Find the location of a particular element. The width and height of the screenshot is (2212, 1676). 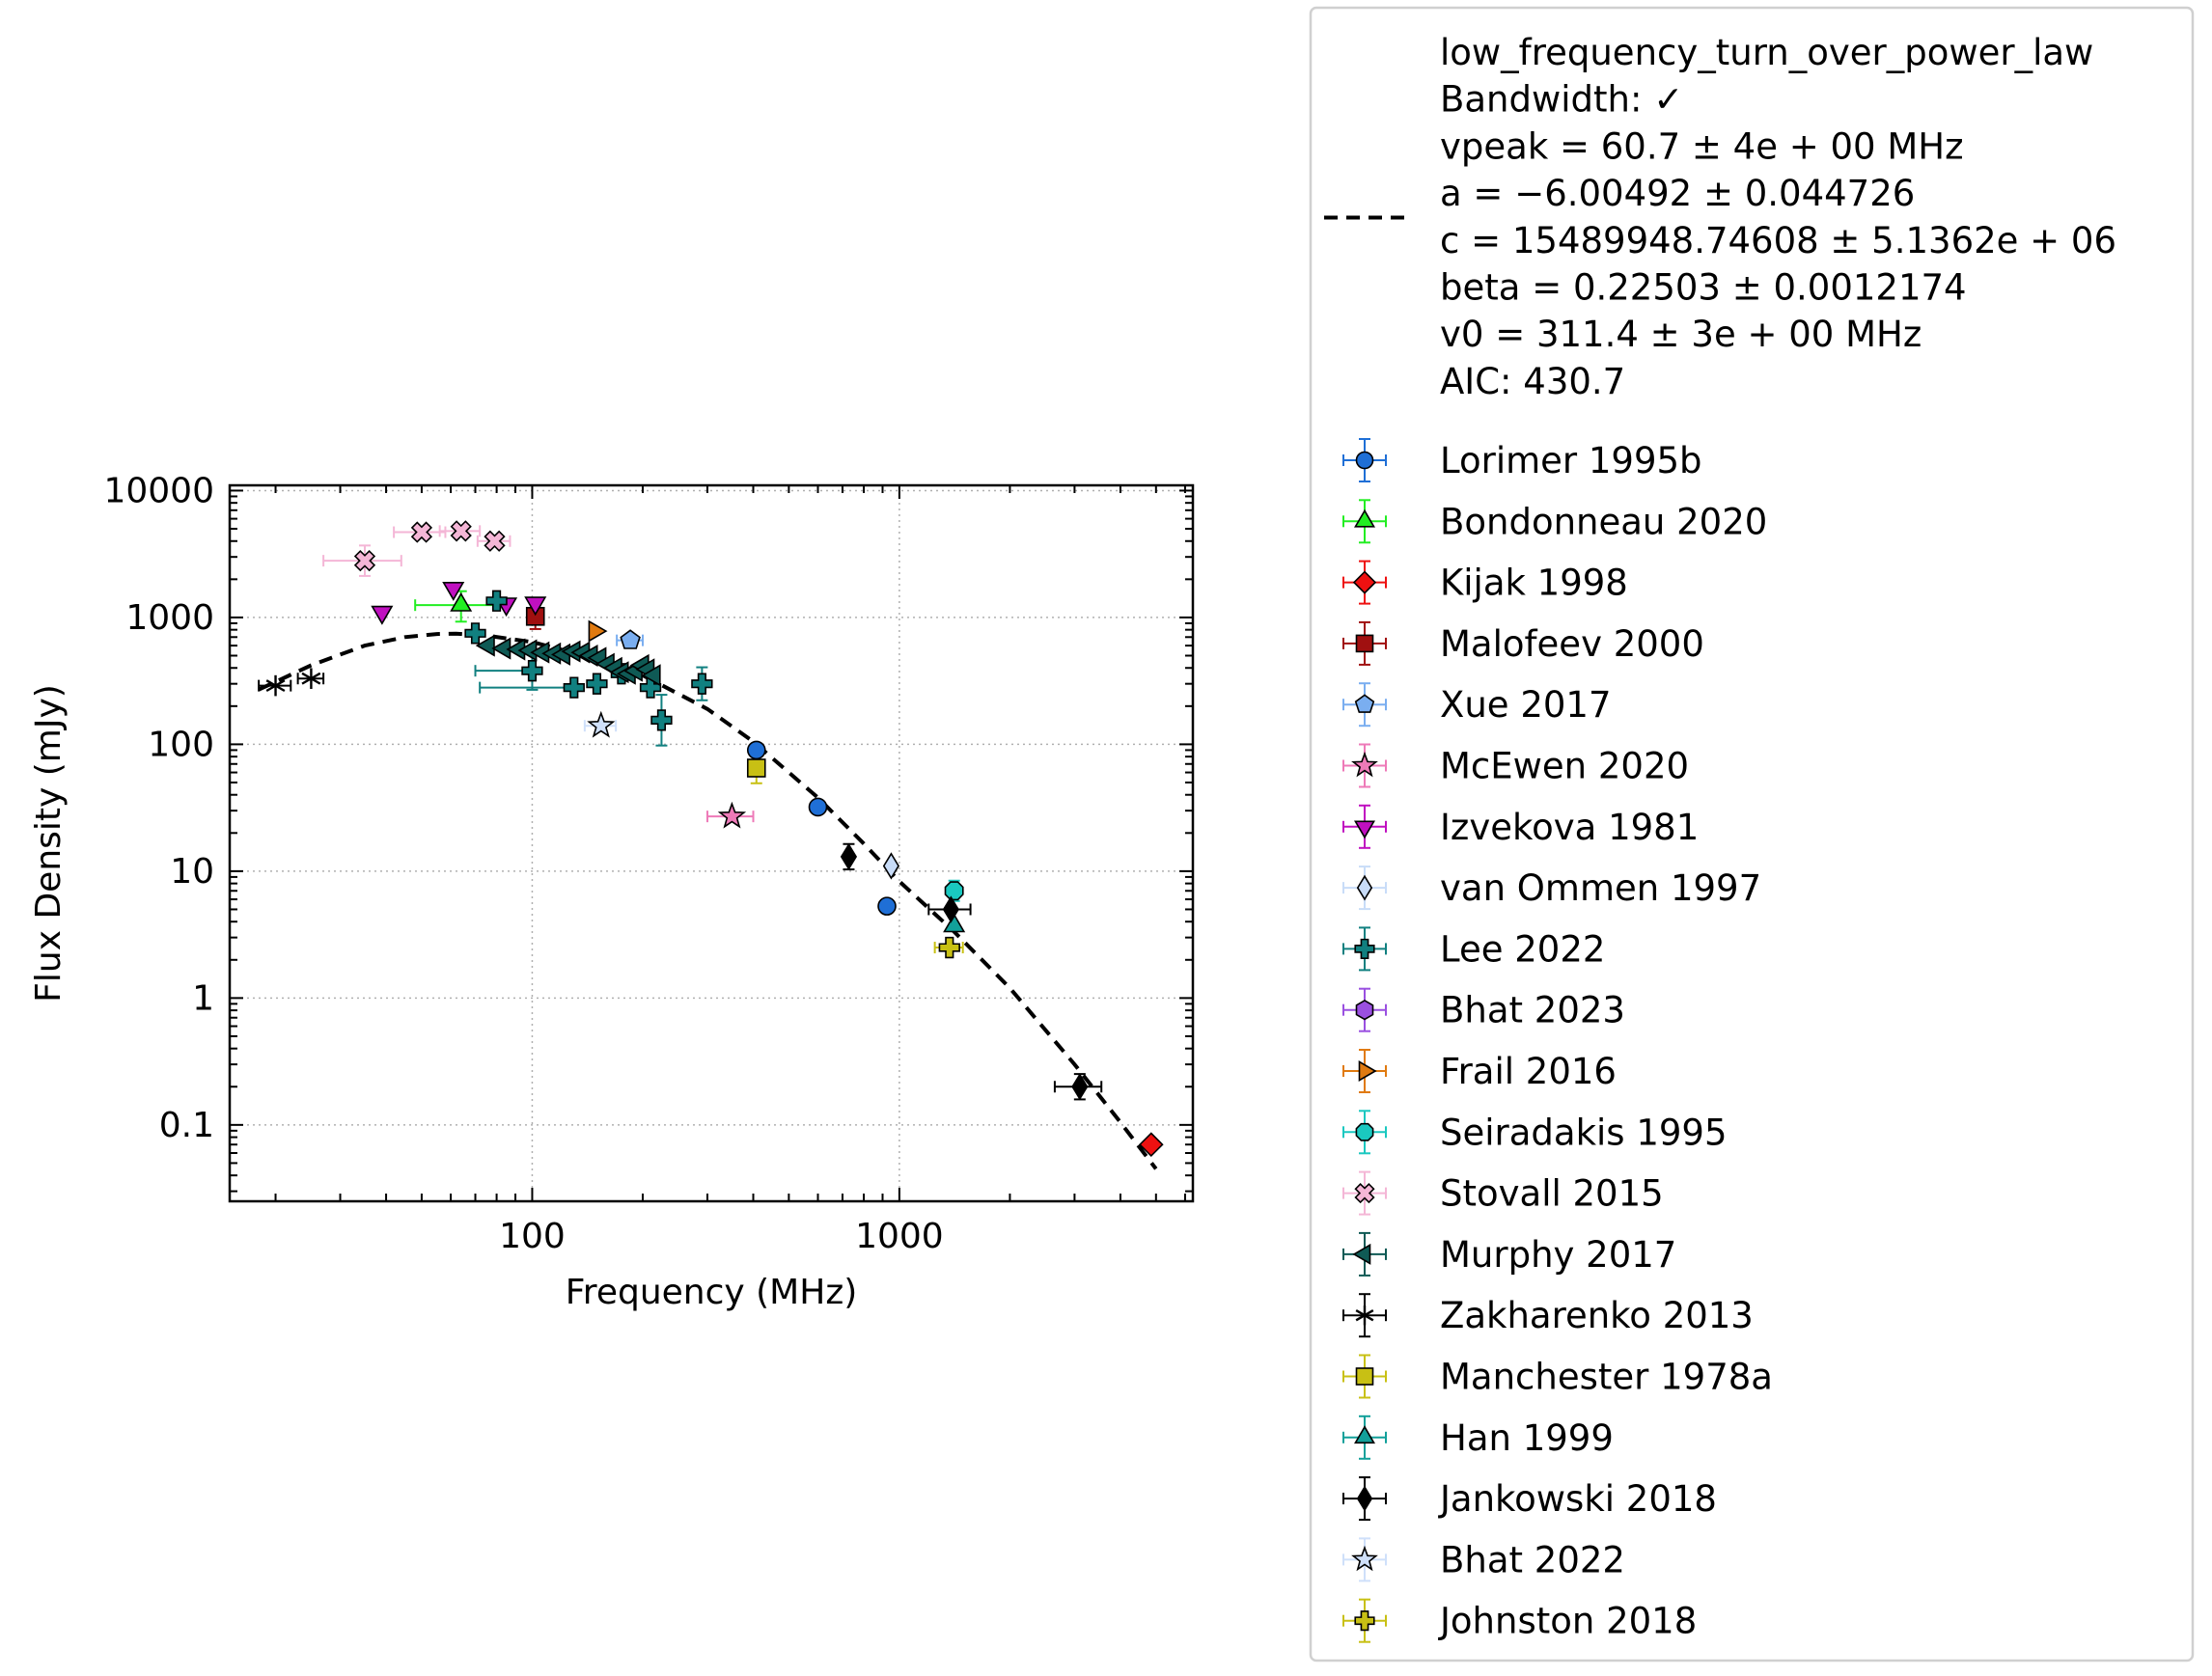

y-tick-label: 1000 is located at coordinates (169, 618).